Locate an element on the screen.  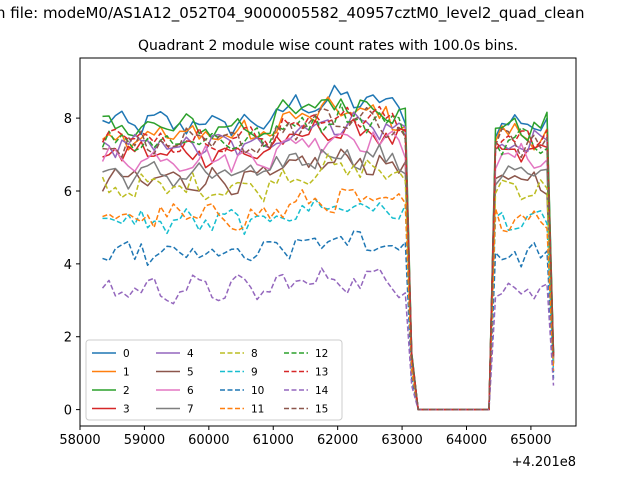
x-tick-label: 64000 is located at coordinates (466, 440).